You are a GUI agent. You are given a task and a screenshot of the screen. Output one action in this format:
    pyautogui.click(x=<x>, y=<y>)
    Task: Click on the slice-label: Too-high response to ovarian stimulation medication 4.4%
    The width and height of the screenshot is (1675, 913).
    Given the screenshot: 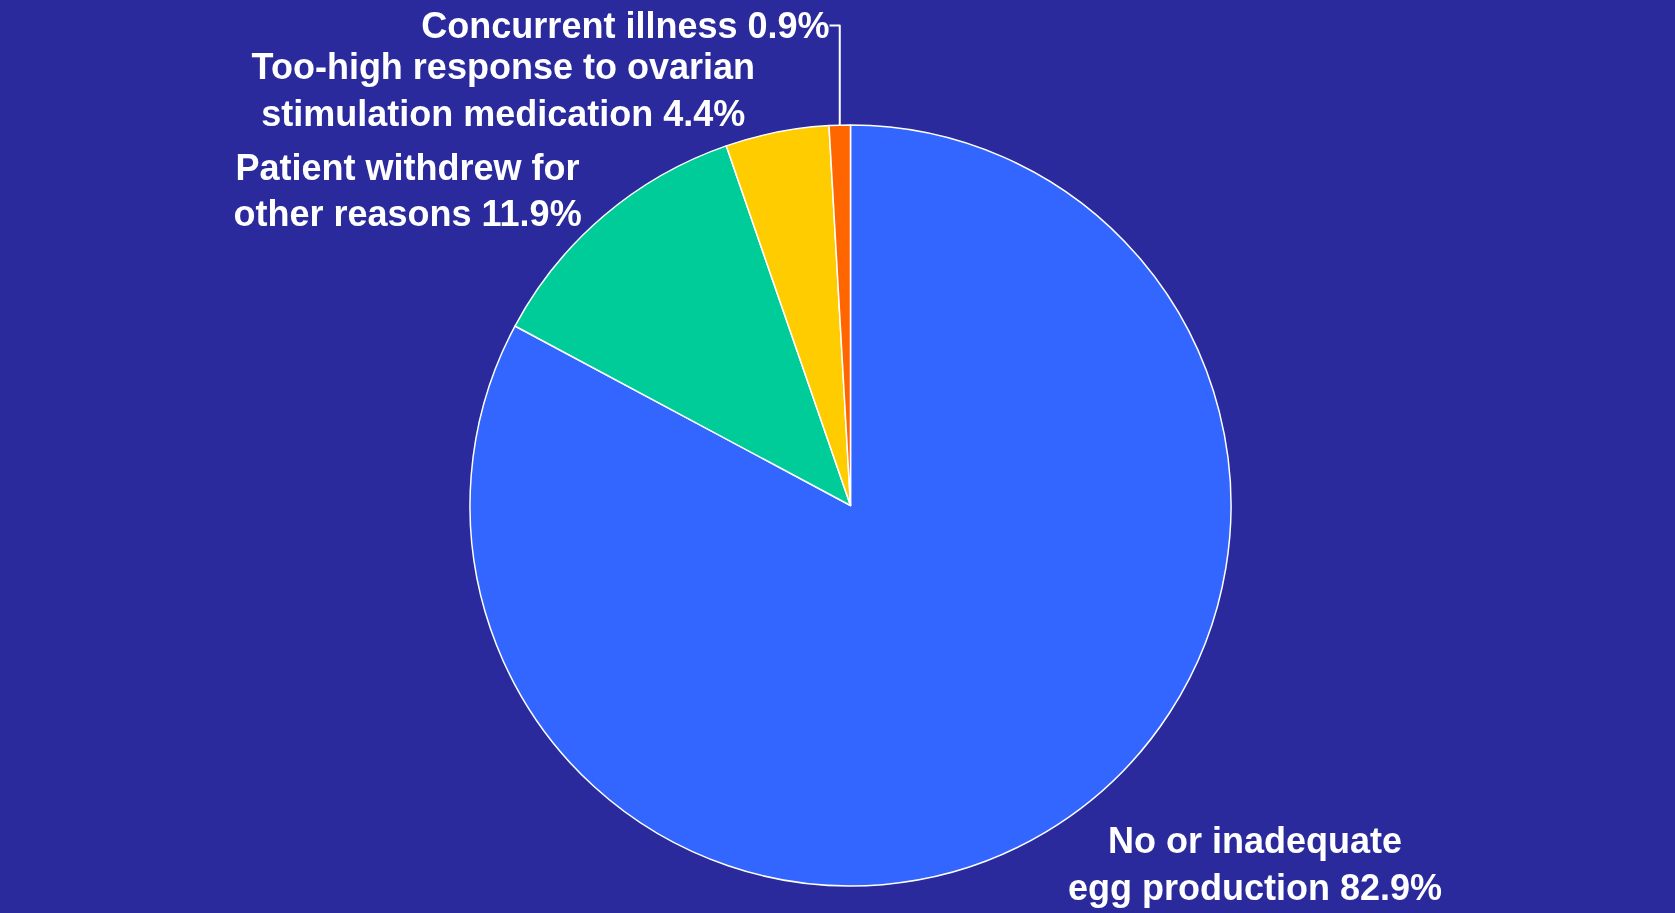 What is the action you would take?
    pyautogui.click(x=503, y=90)
    